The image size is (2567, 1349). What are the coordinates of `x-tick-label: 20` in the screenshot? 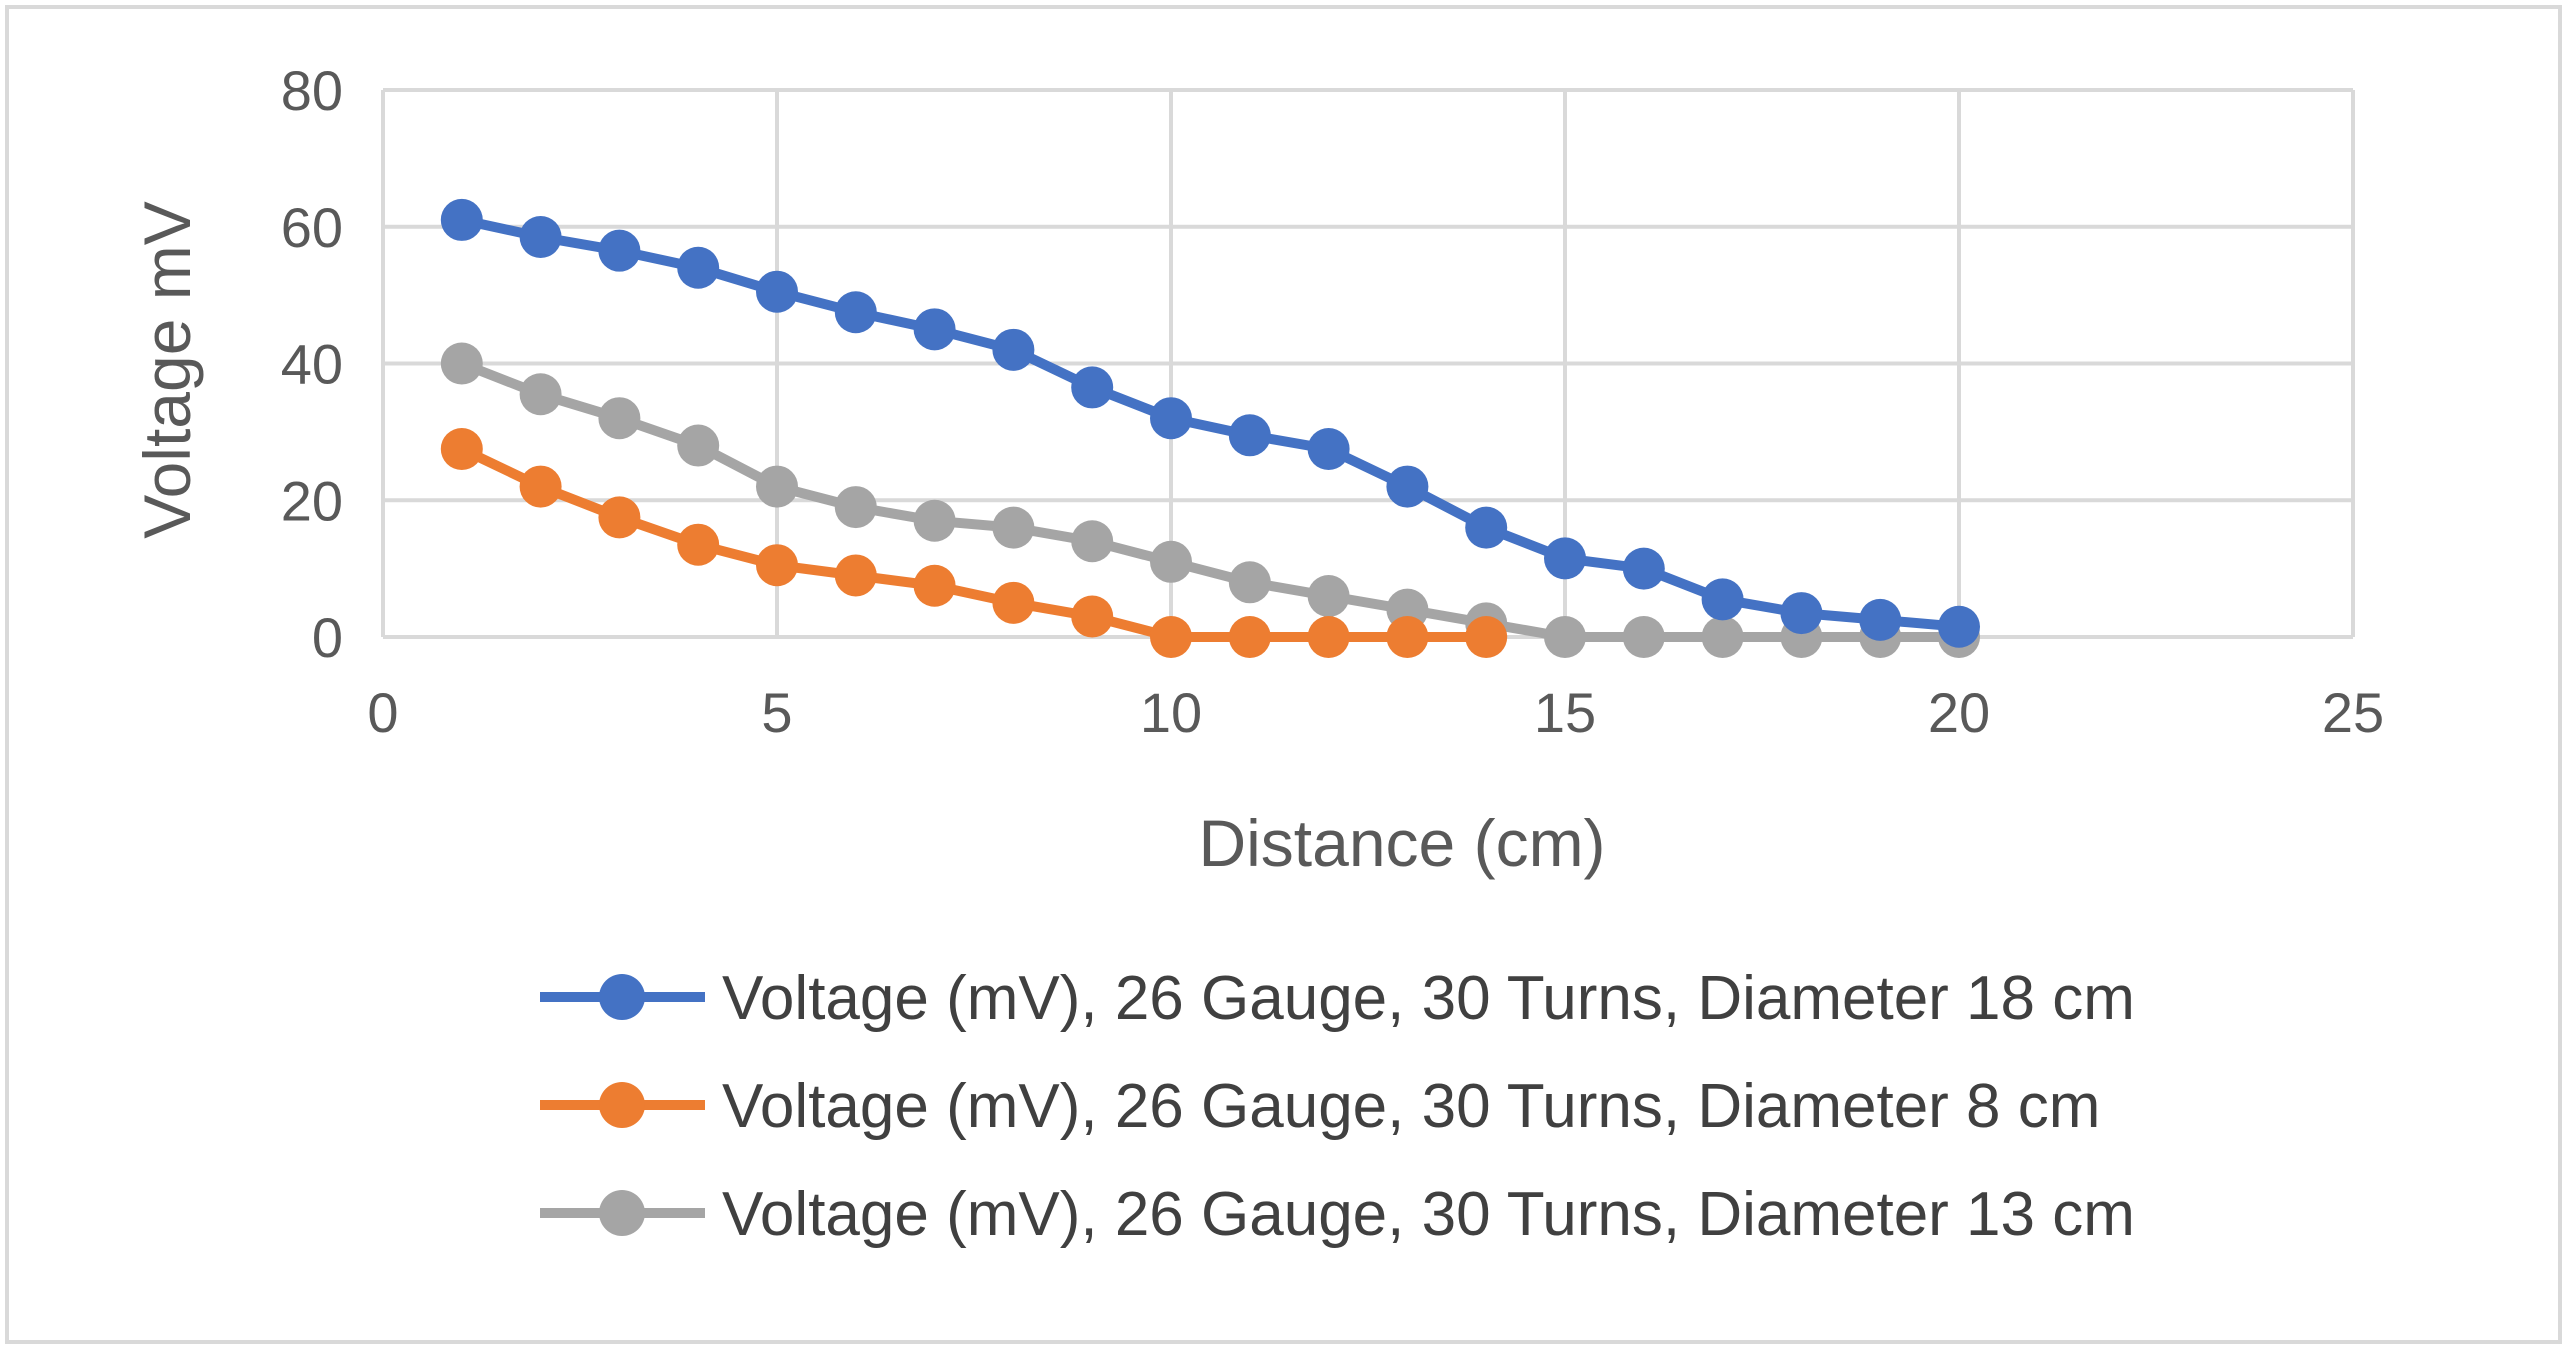 It's located at (1959, 712).